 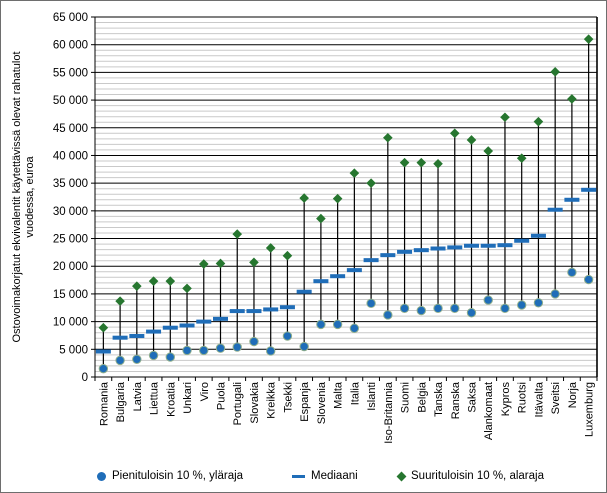 What do you see at coordinates (238, 403) in the screenshot?
I see `x-tick-label: Portugali` at bounding box center [238, 403].